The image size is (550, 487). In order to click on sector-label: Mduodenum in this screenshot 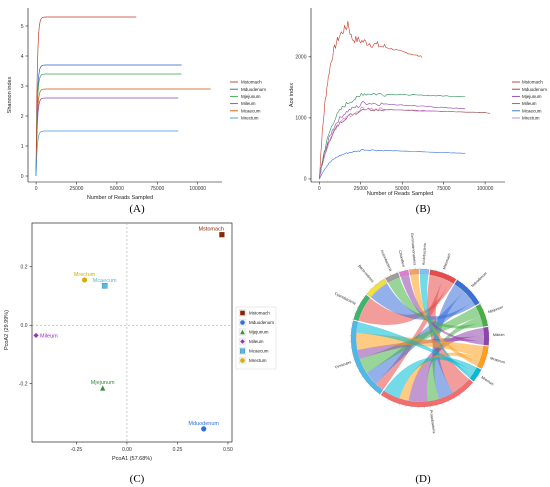, I will do `click(479, 279)`.